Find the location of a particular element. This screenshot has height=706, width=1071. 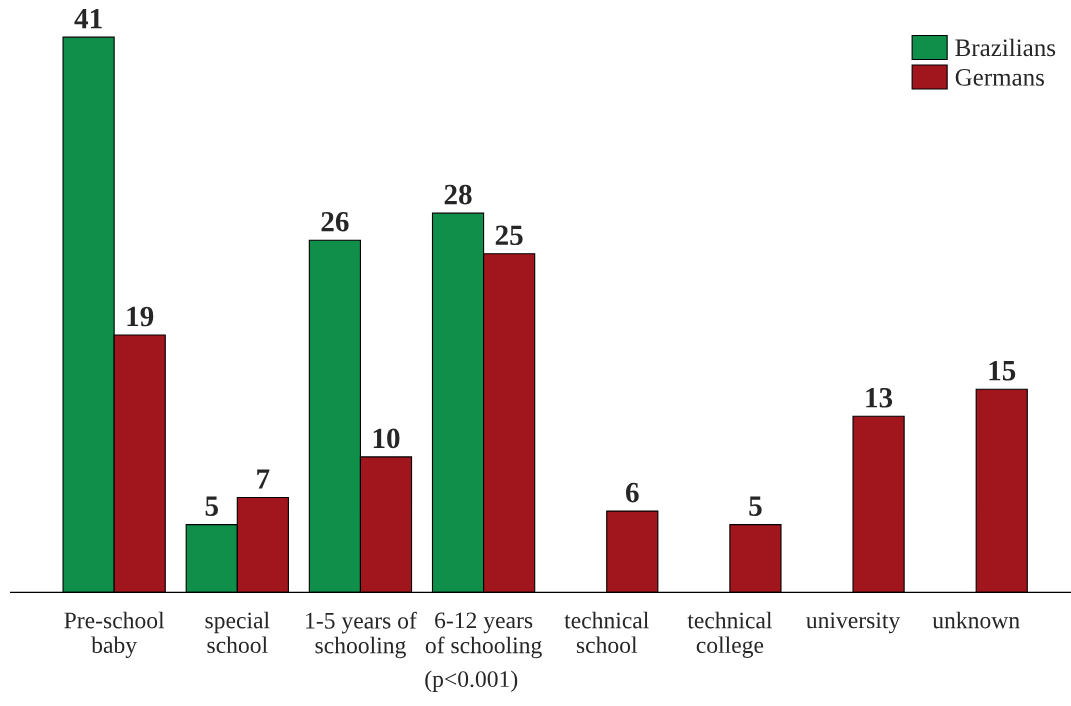

x-tick-label: unknown is located at coordinates (976, 620).